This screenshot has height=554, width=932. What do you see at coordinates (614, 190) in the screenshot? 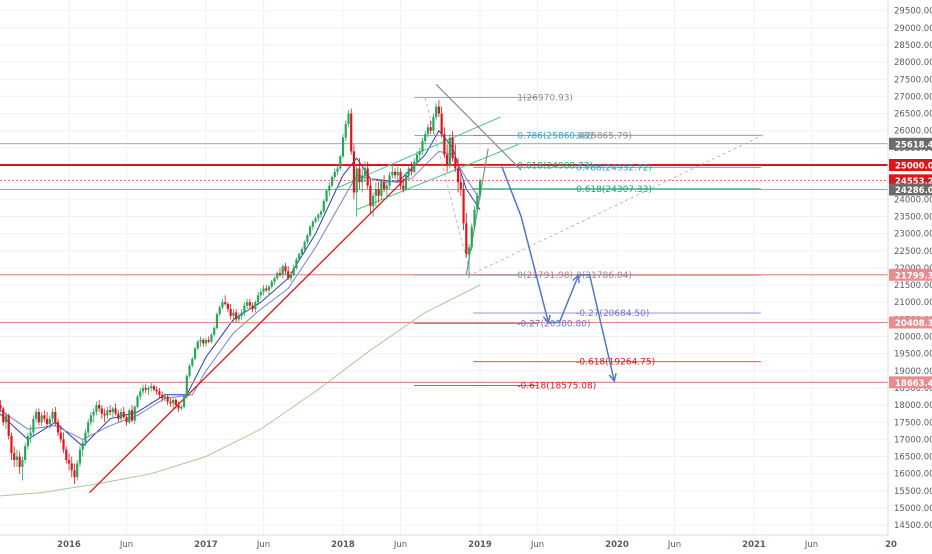
I see `fib-level-label: 0.618(24307.33)` at bounding box center [614, 190].